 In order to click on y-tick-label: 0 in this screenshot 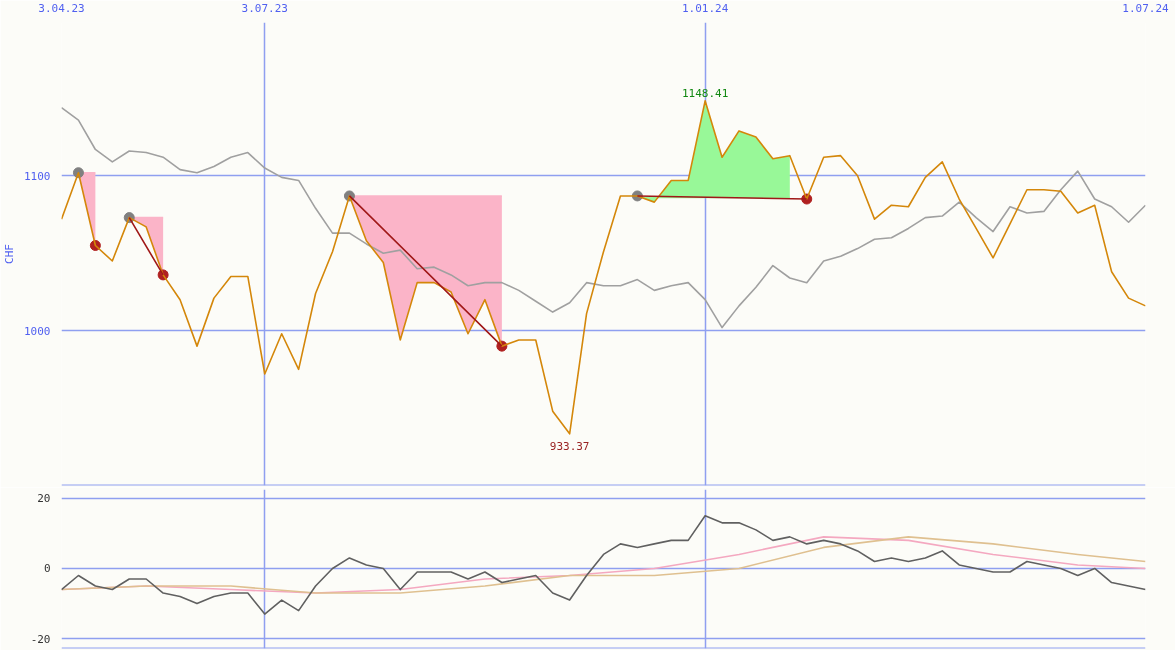, I will do `click(47, 569)`.